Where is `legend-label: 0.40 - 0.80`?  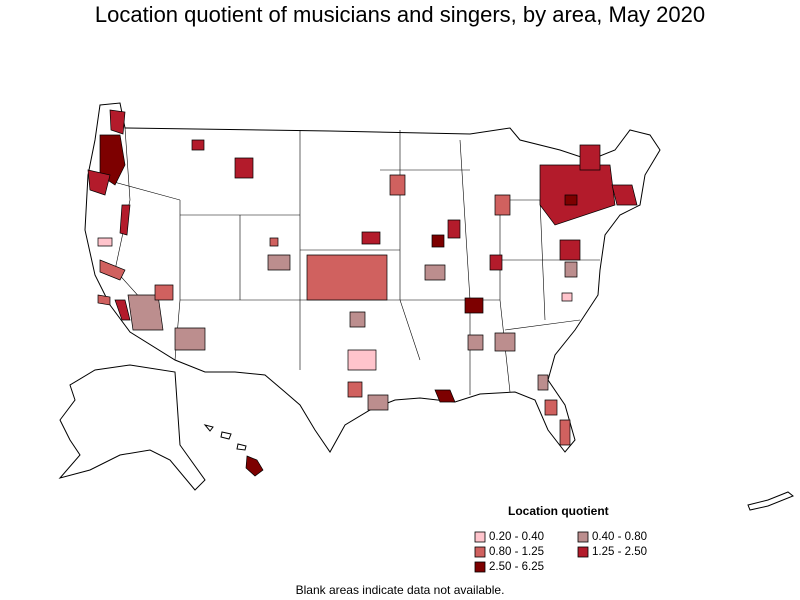
legend-label: 0.40 - 0.80 is located at coordinates (619, 537).